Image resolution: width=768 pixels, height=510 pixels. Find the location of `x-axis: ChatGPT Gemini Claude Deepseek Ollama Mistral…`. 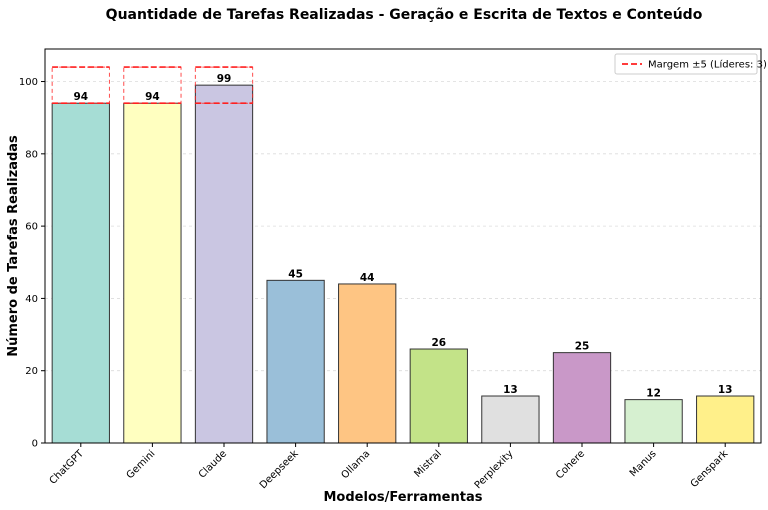

x-axis: ChatGPT Gemini Claude Deepseek Ollama Mistral… is located at coordinates (389, 467).